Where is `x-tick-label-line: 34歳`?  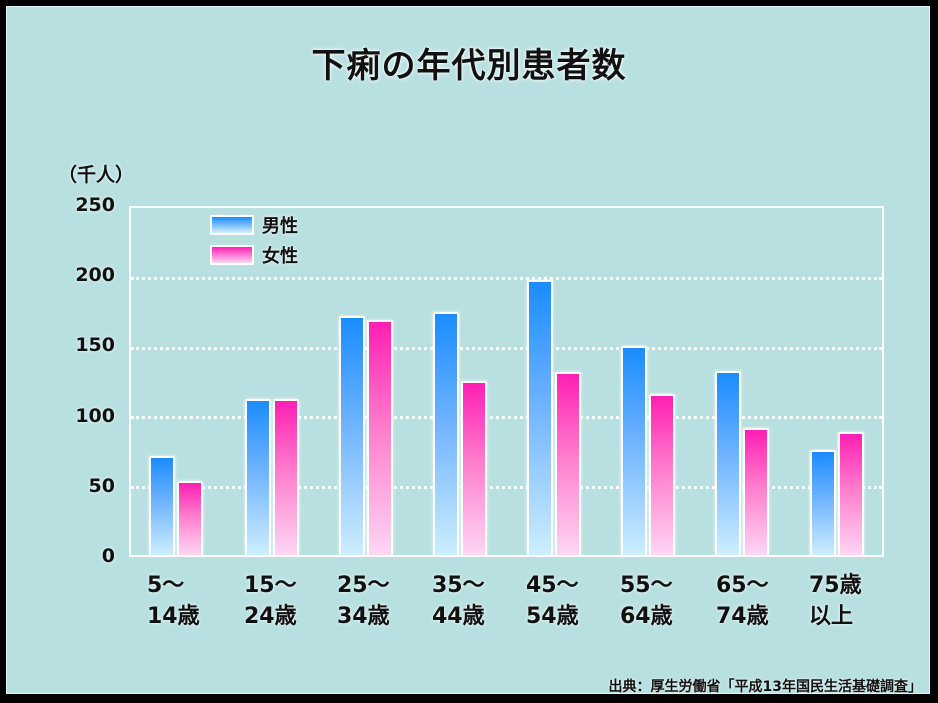 x-tick-label-line: 34歳 is located at coordinates (363, 616).